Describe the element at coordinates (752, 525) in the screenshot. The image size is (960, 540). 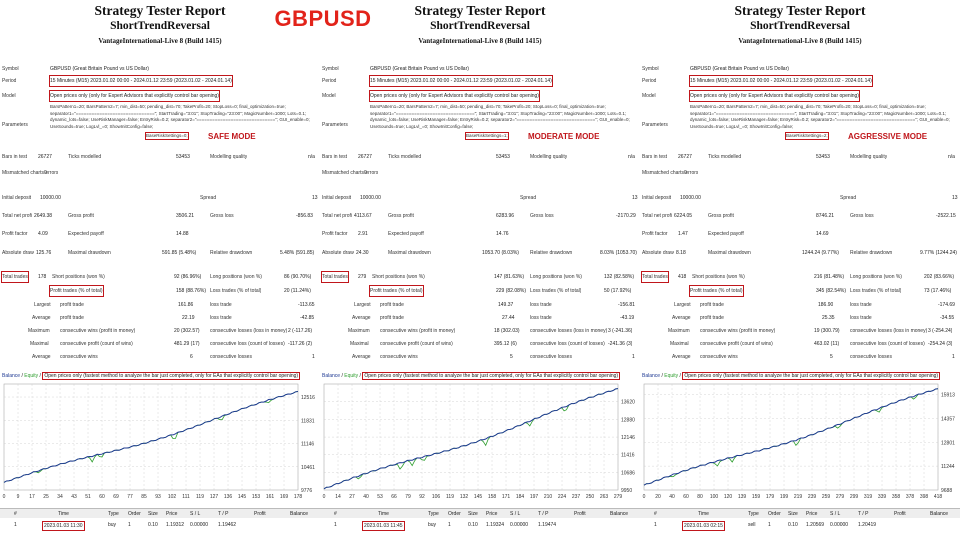
I see `deal-cell: sell` at that location.